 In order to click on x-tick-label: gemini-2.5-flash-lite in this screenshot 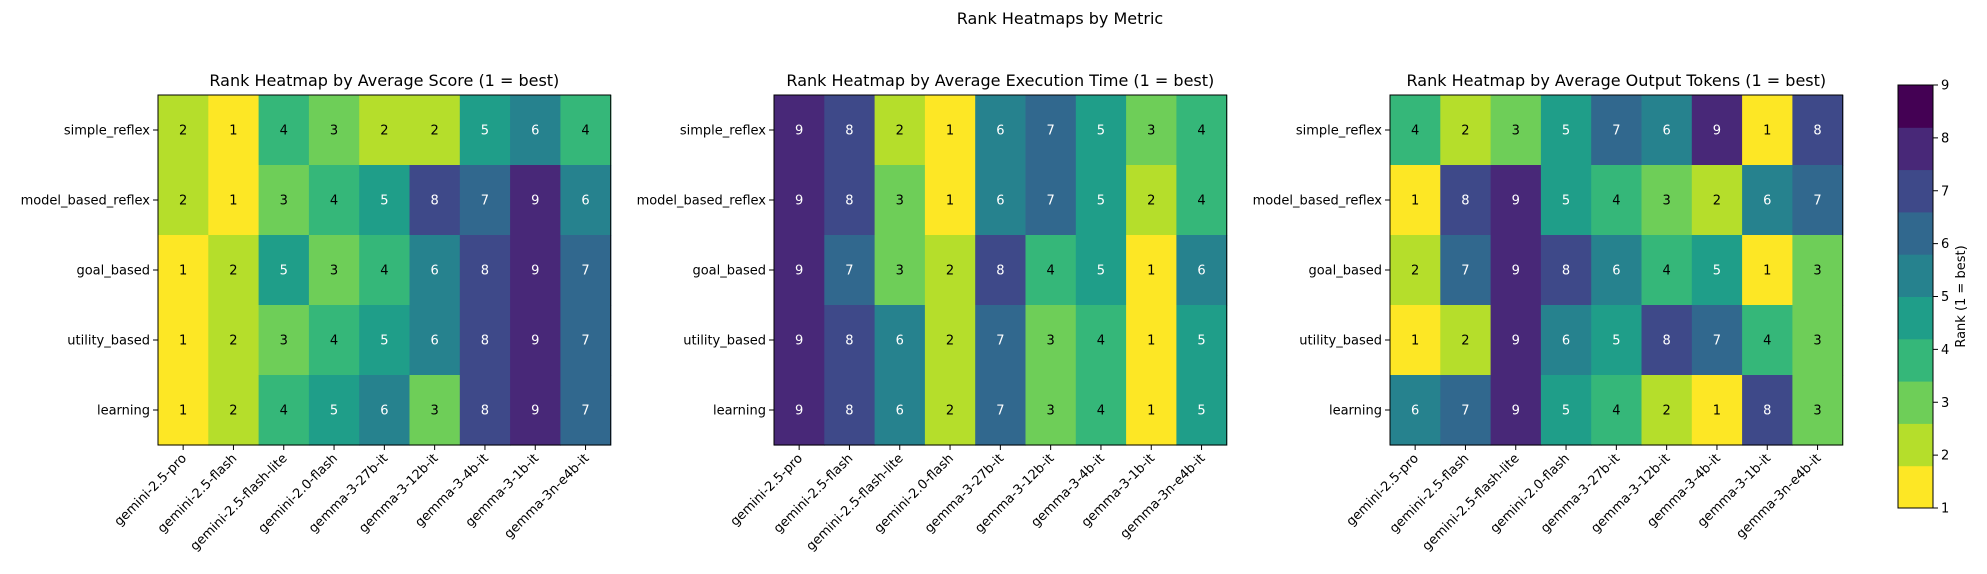, I will do `click(855, 502)`.